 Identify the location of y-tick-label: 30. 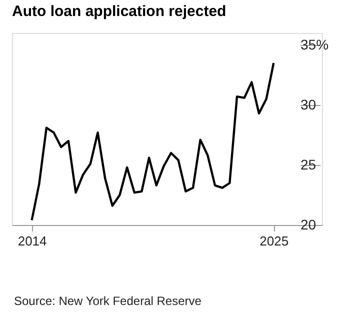
(308, 104).